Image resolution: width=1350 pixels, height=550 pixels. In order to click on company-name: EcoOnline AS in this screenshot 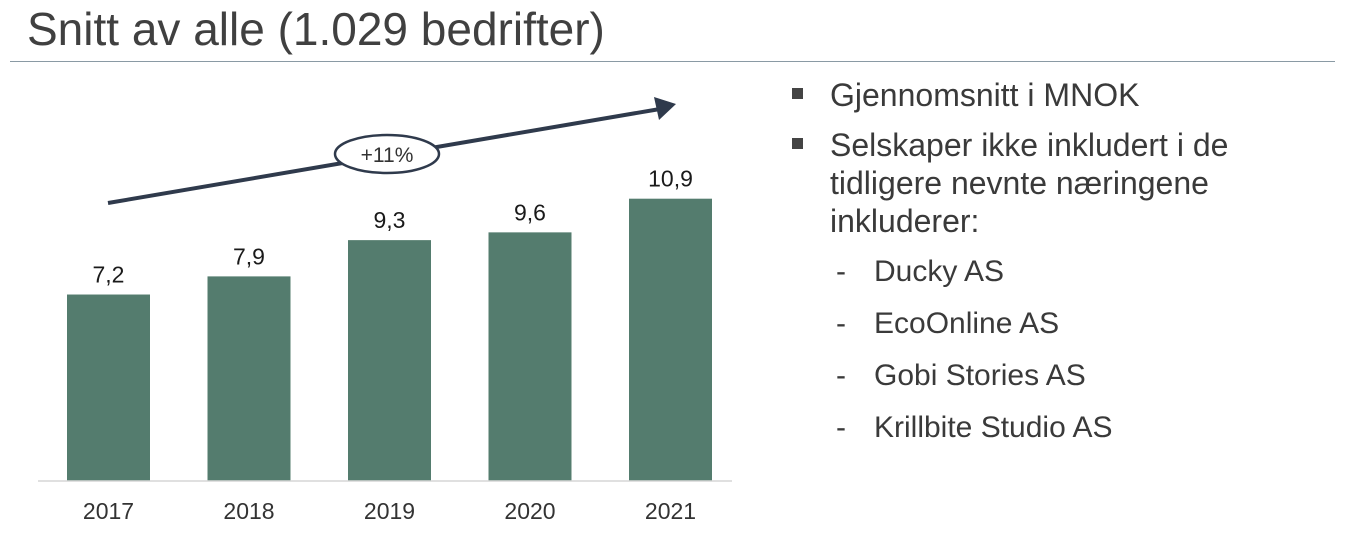, I will do `click(967, 323)`.